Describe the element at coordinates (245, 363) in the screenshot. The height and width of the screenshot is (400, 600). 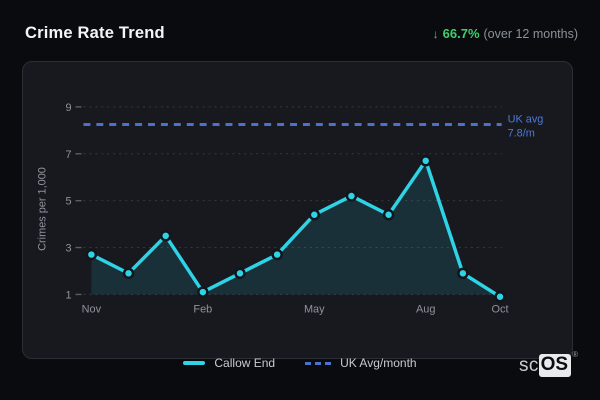
I see `legend-label: Callow End` at that location.